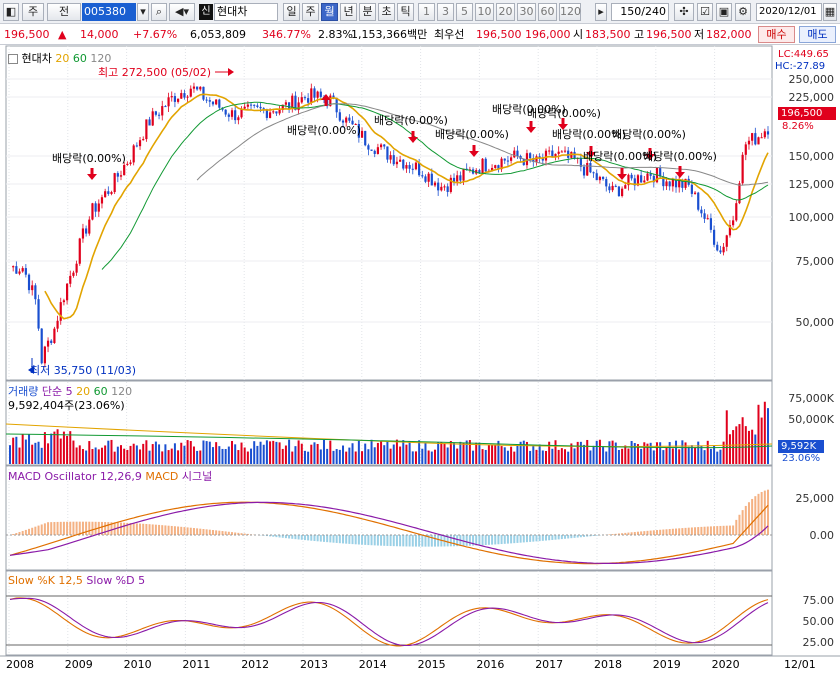 The image size is (840, 679). I want to click on period-day: 일, so click(291, 12).